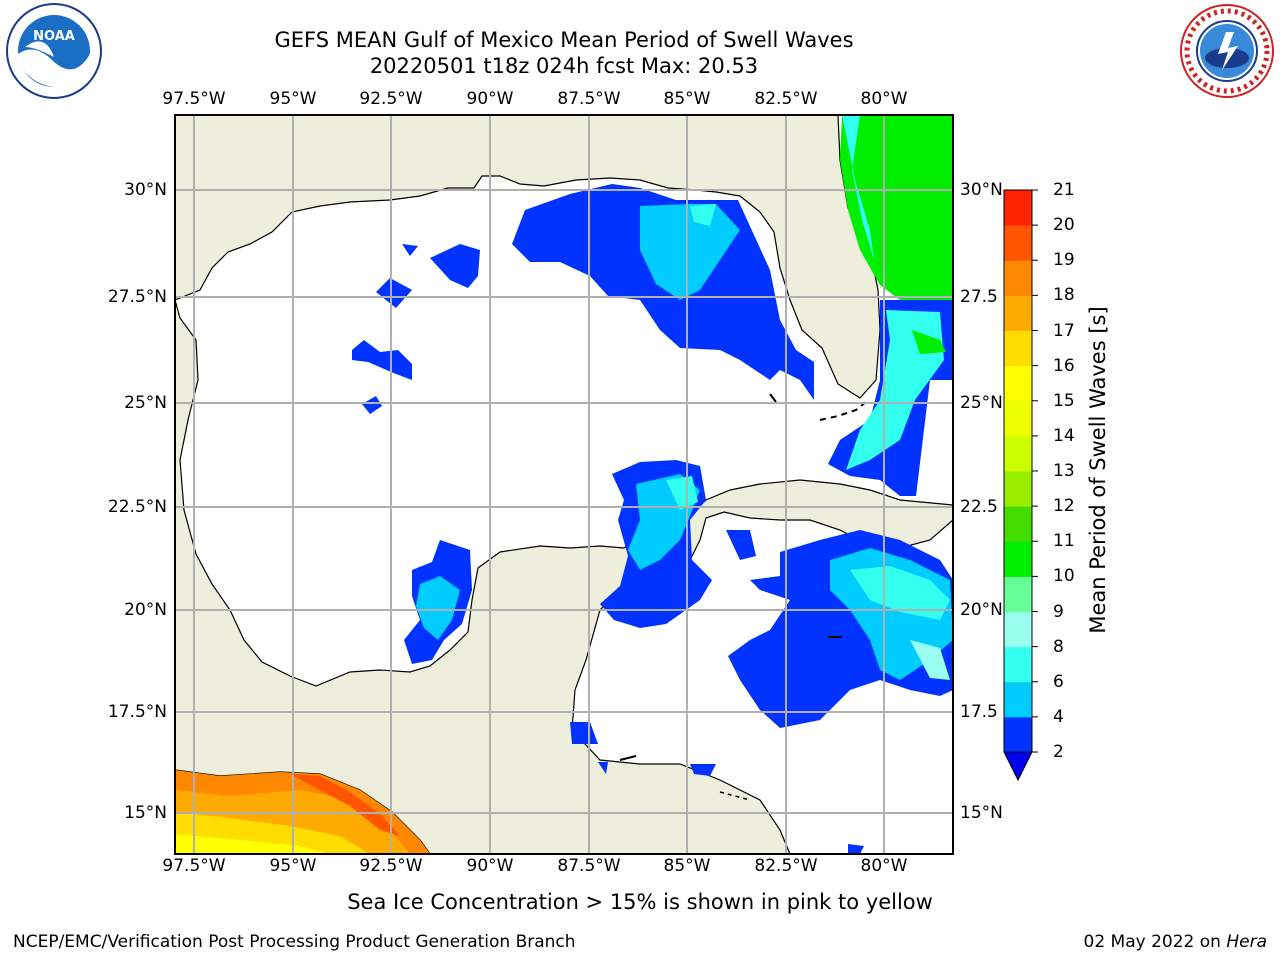 This screenshot has height=960, width=1280. I want to click on lat-label-left: 22.5°N, so click(137, 507).